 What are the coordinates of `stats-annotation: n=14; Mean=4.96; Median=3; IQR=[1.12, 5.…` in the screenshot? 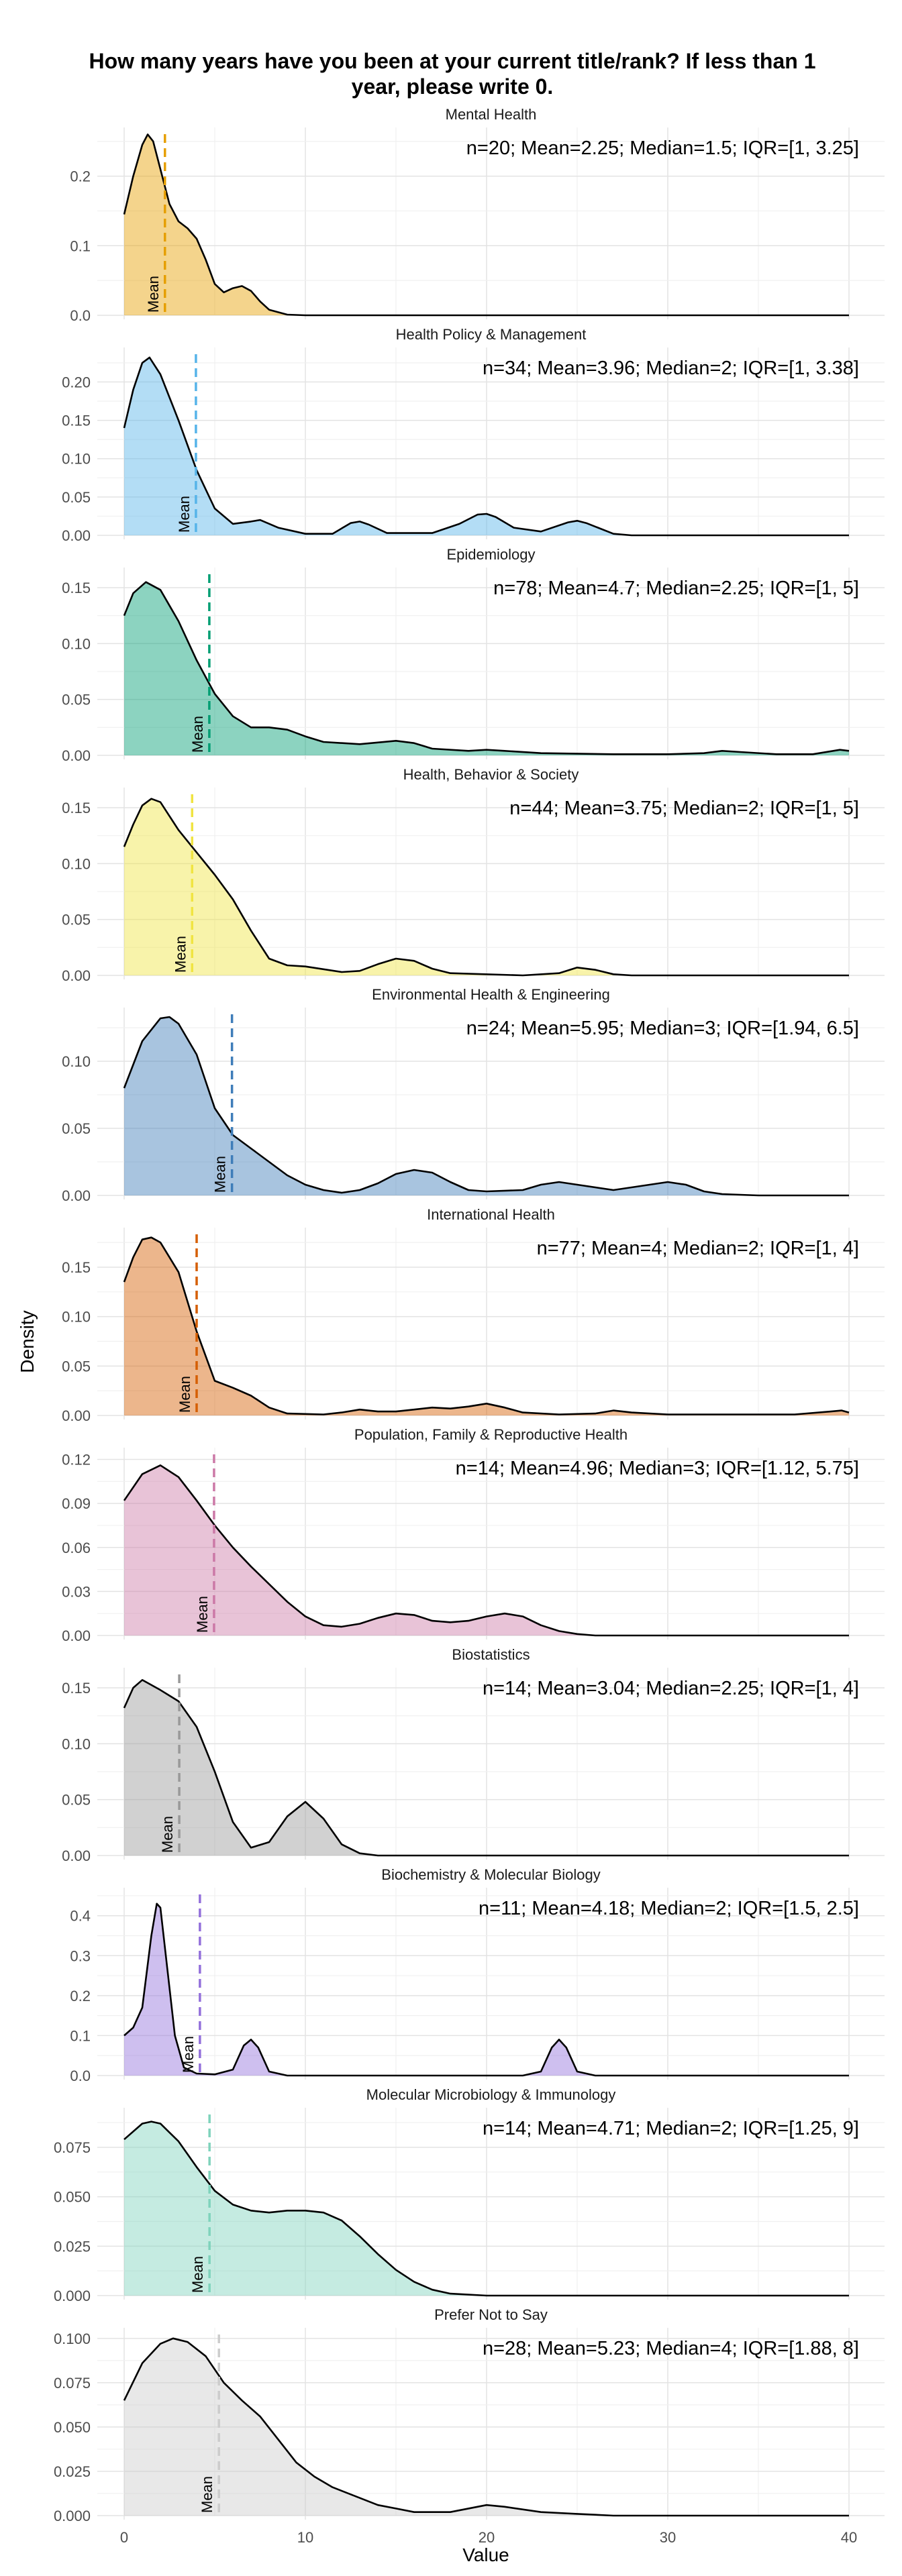 It's located at (657, 1468).